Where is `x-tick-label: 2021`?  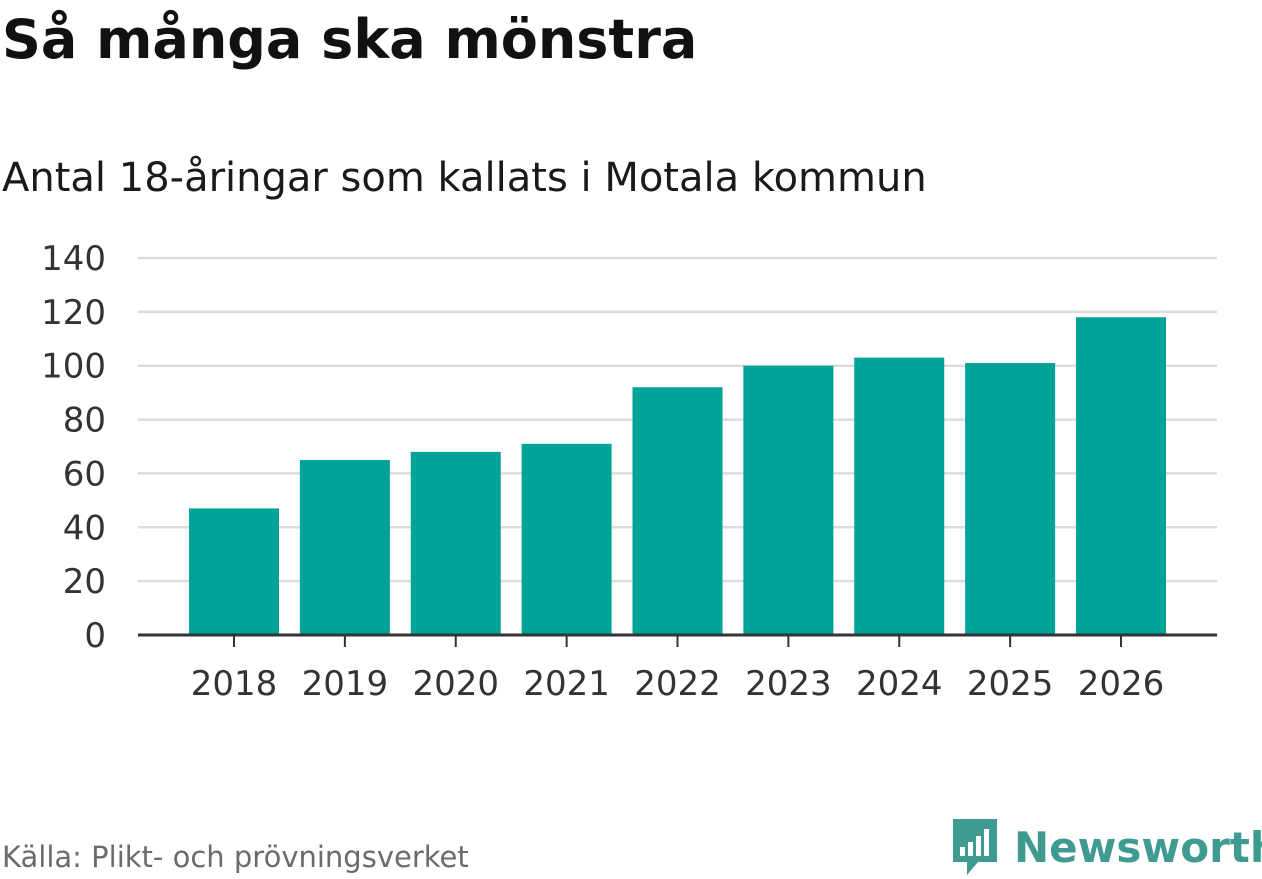
x-tick-label: 2021 is located at coordinates (566, 684).